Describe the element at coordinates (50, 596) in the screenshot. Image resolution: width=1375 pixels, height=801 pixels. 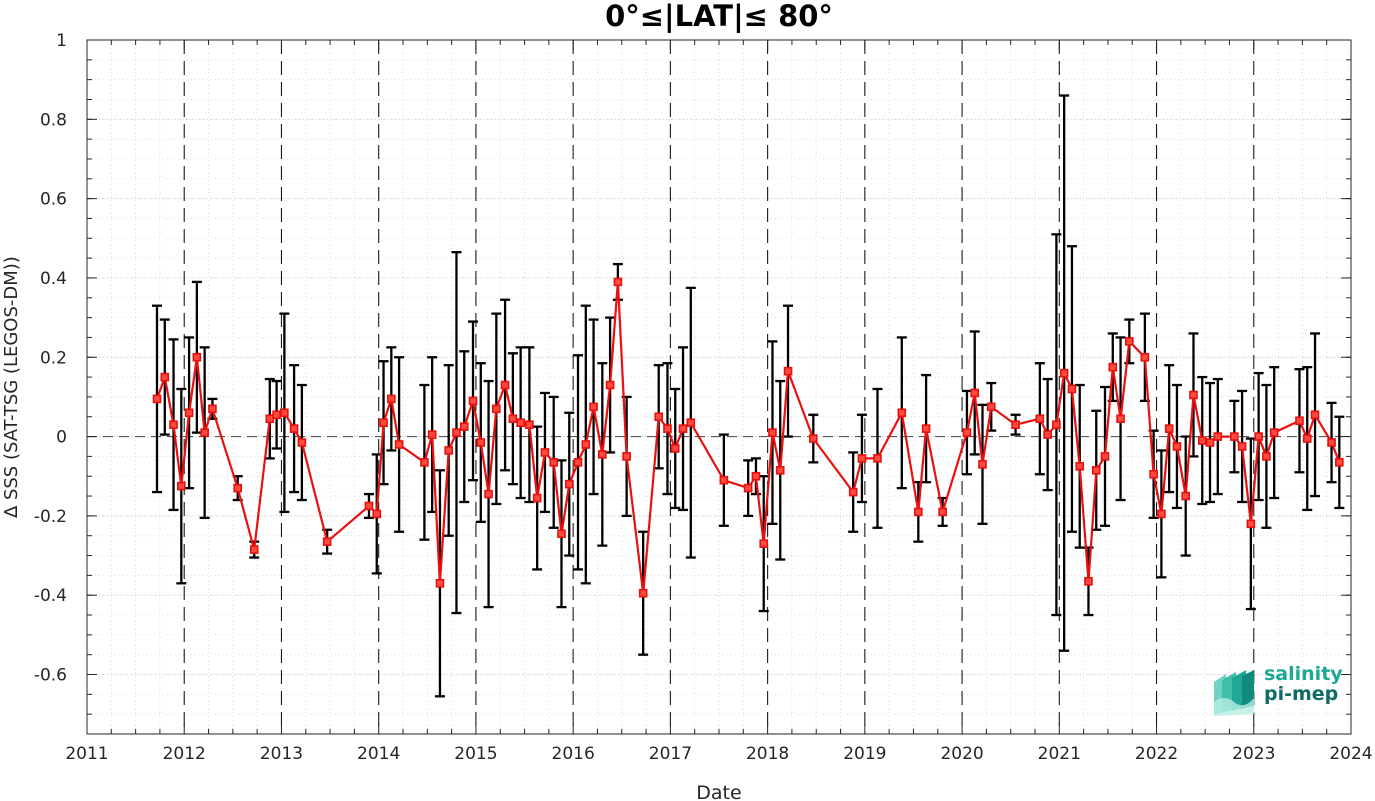
I see `y-tick-label: -0.4` at that location.